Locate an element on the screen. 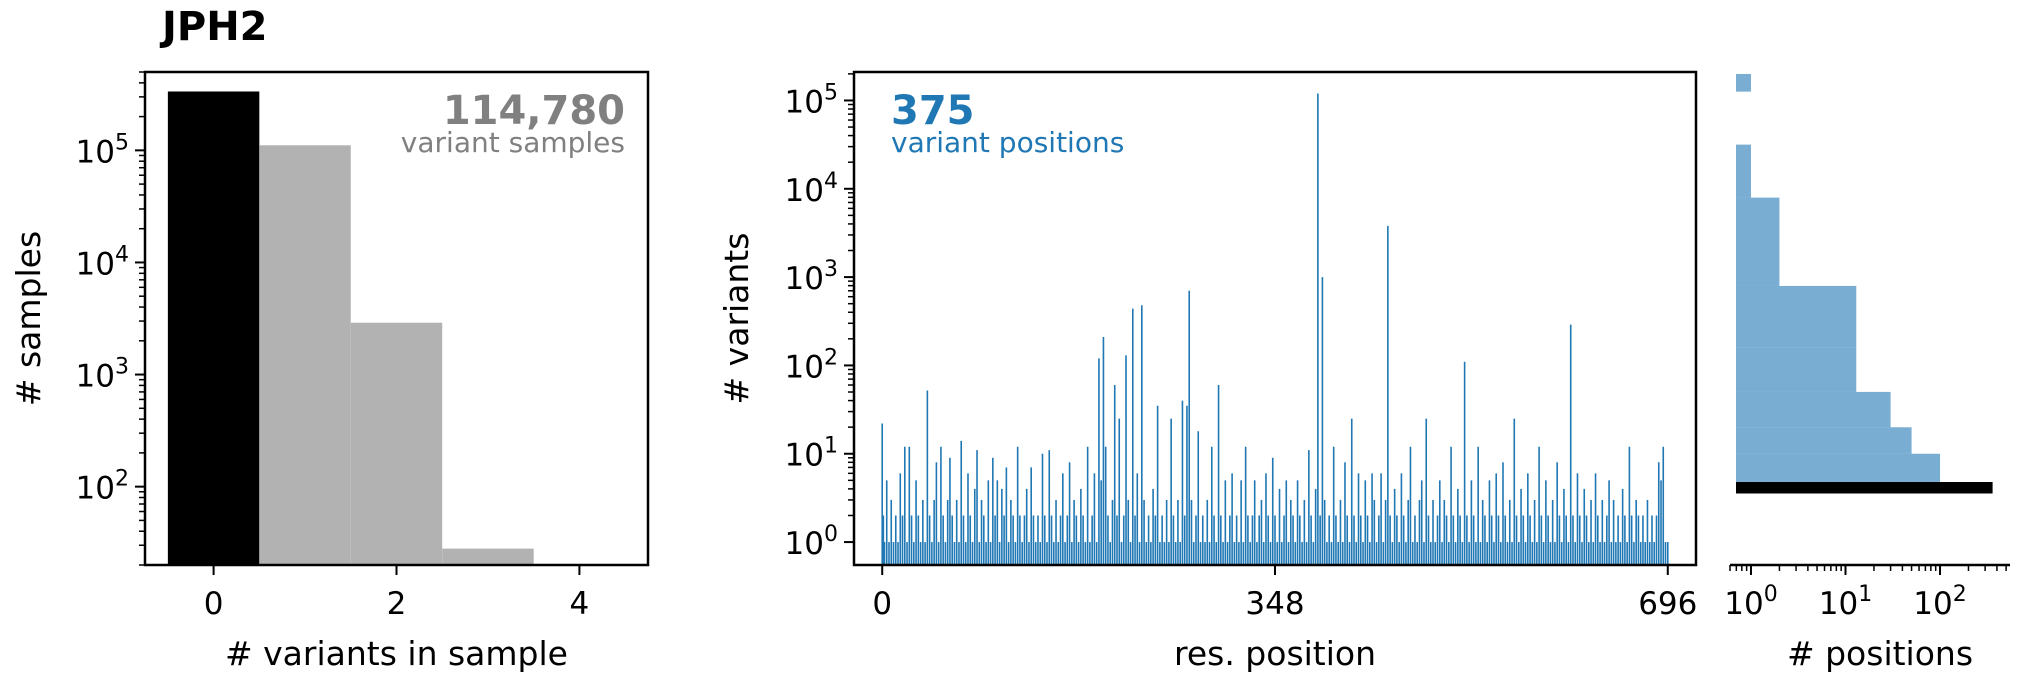 This screenshot has width=2025, height=682. positions-histogram-panel: 10⁰ 10¹ 10² # positions is located at coordinates (1867, 373).